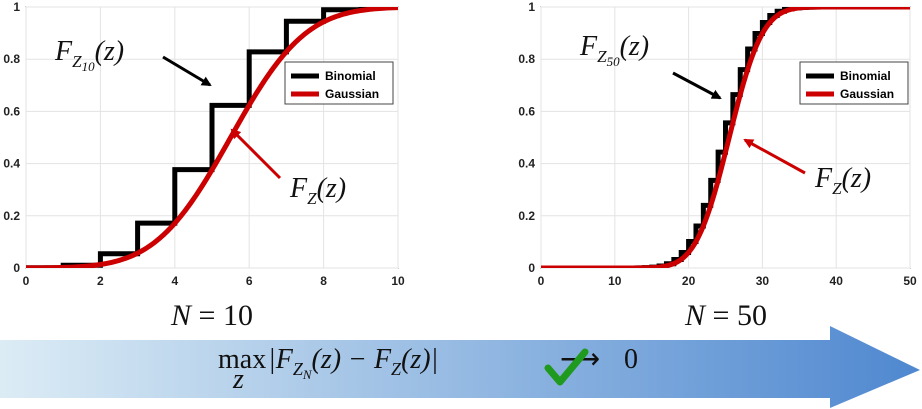 The image size is (922, 409). Describe the element at coordinates (689, 281) in the screenshot. I see `x-tick-label: 20` at that location.